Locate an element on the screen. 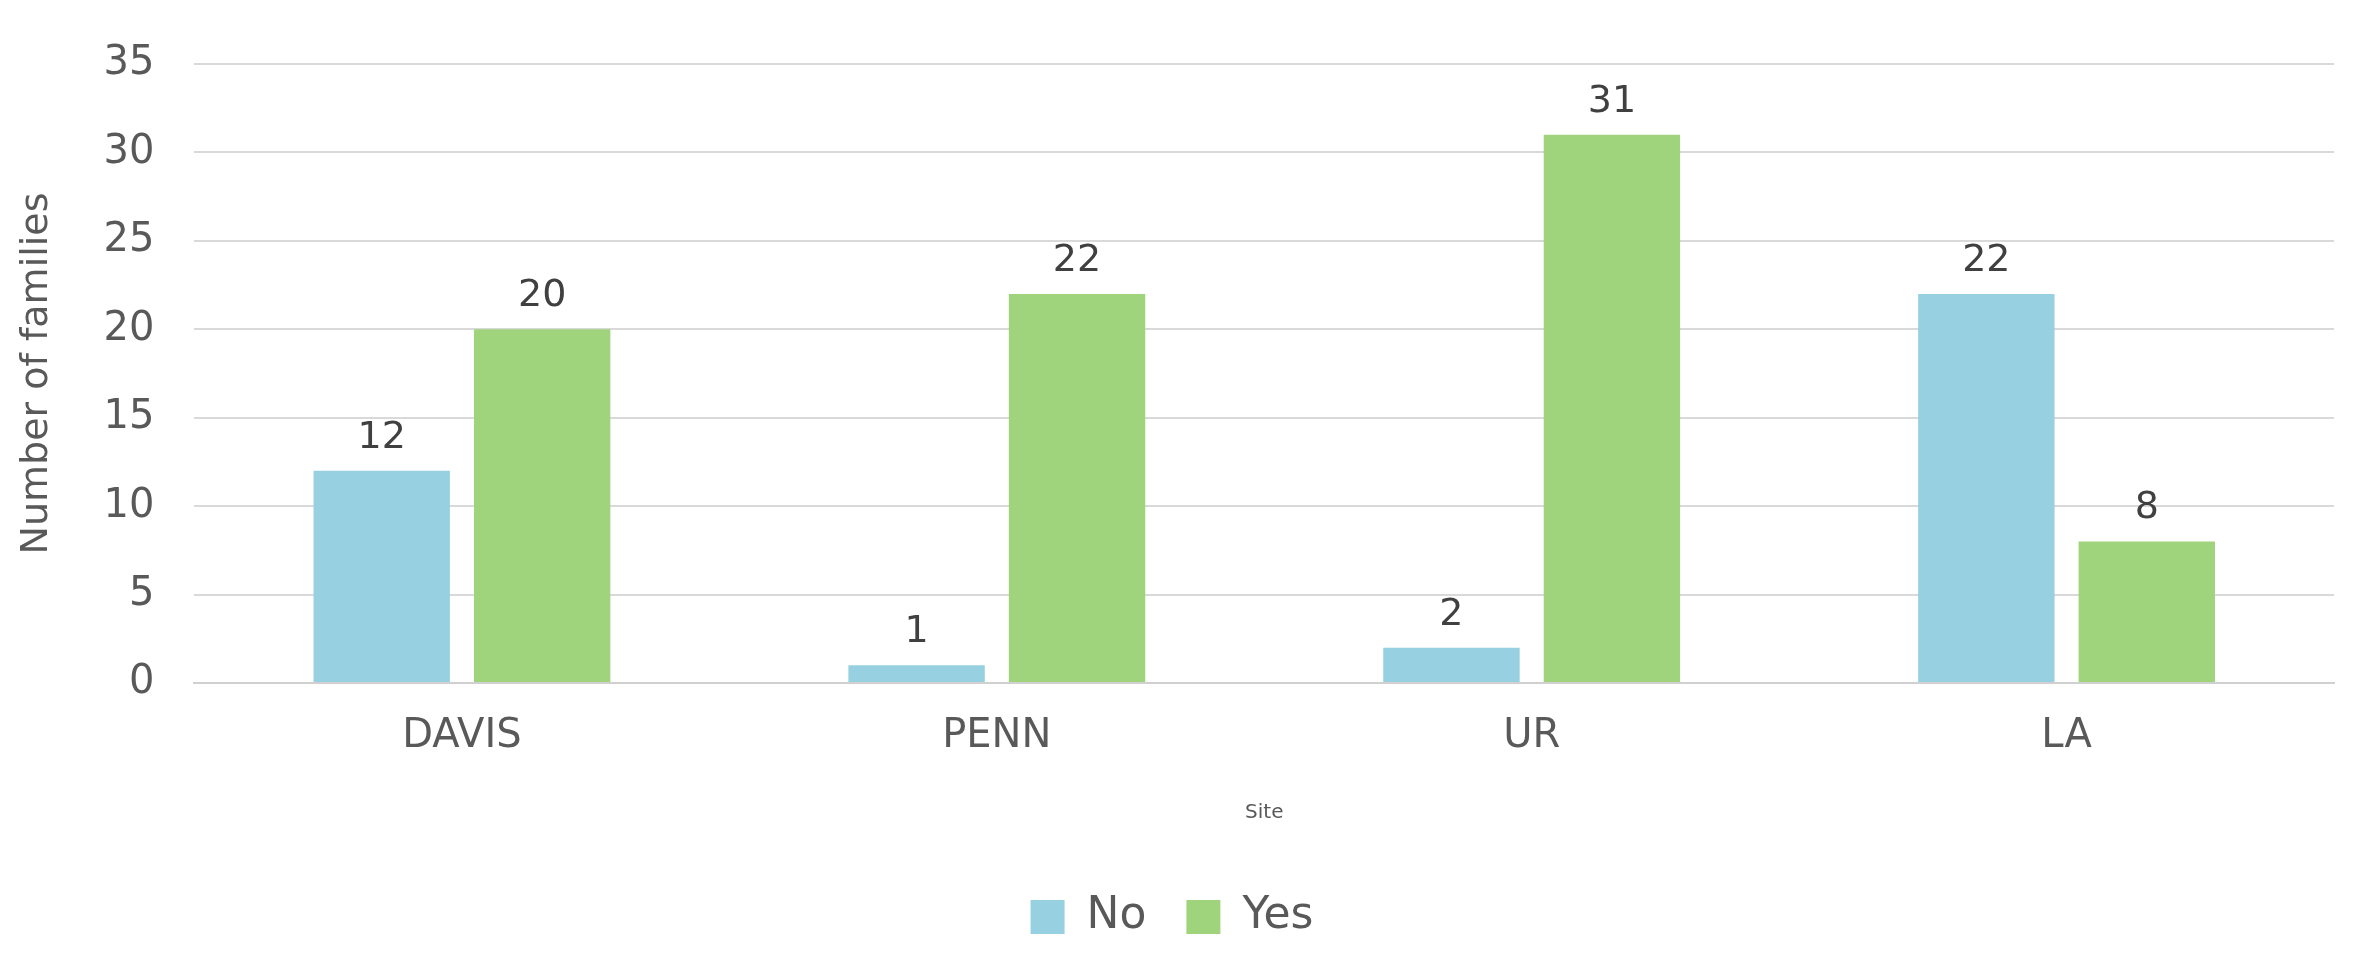 The height and width of the screenshot is (959, 2374). y-tick-label: 20 is located at coordinates (129, 325).